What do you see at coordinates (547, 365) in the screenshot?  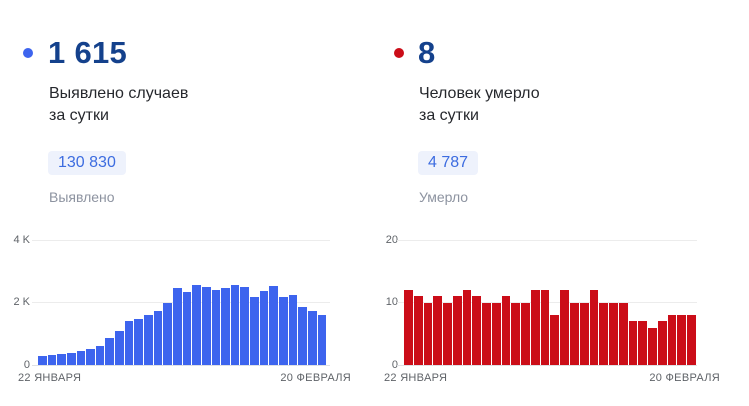 I see `deaths-axis-baseline` at bounding box center [547, 365].